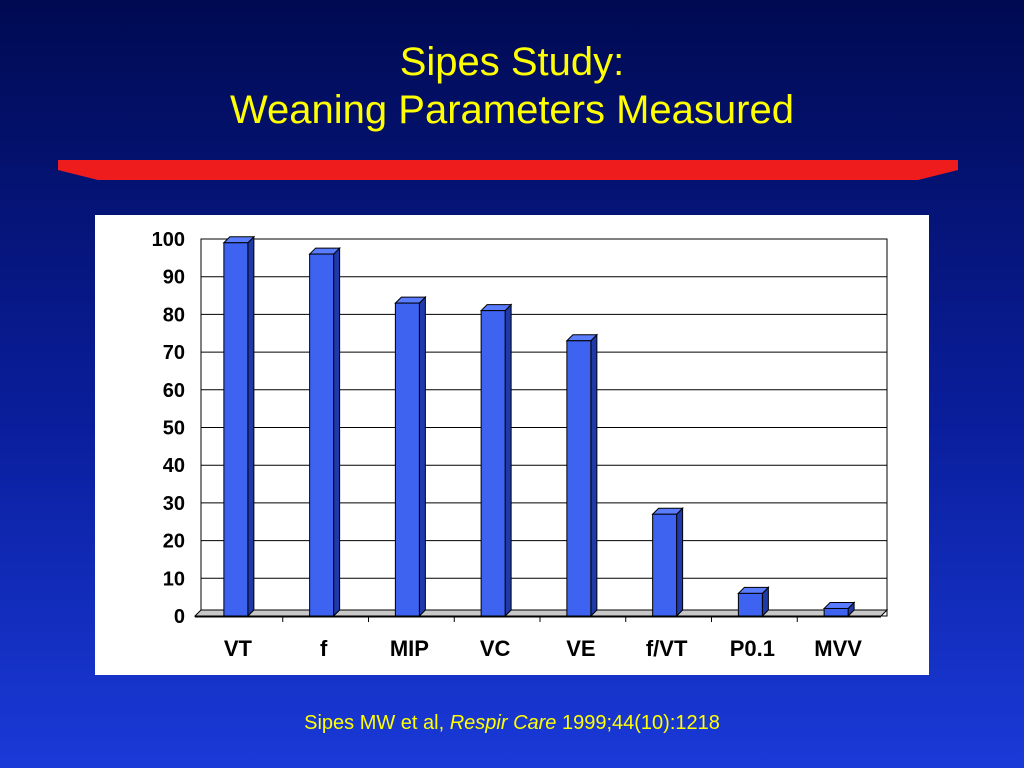 This screenshot has height=768, width=1024. Describe the element at coordinates (174, 353) in the screenshot. I see `y-tick-label: 70` at that location.